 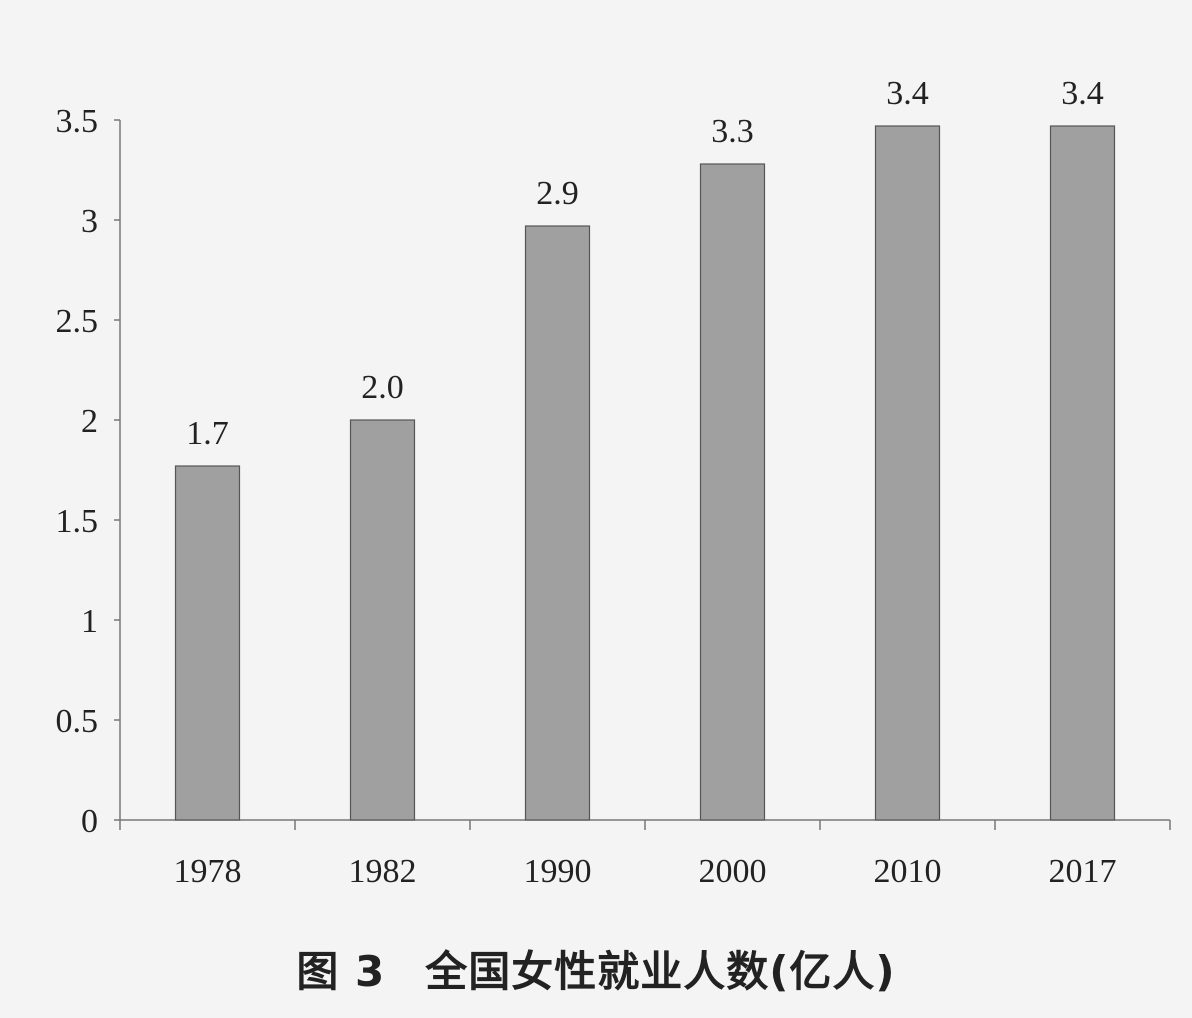 I want to click on x-tick-label-1990: 1990, so click(x=558, y=871).